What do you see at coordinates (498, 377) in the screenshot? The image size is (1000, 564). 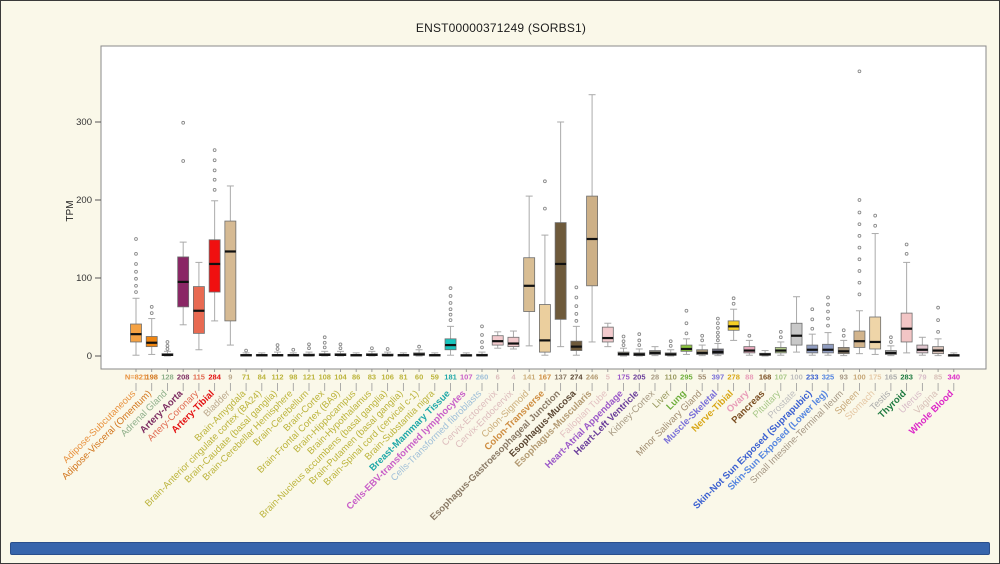 I see `sample-count: 6` at bounding box center [498, 377].